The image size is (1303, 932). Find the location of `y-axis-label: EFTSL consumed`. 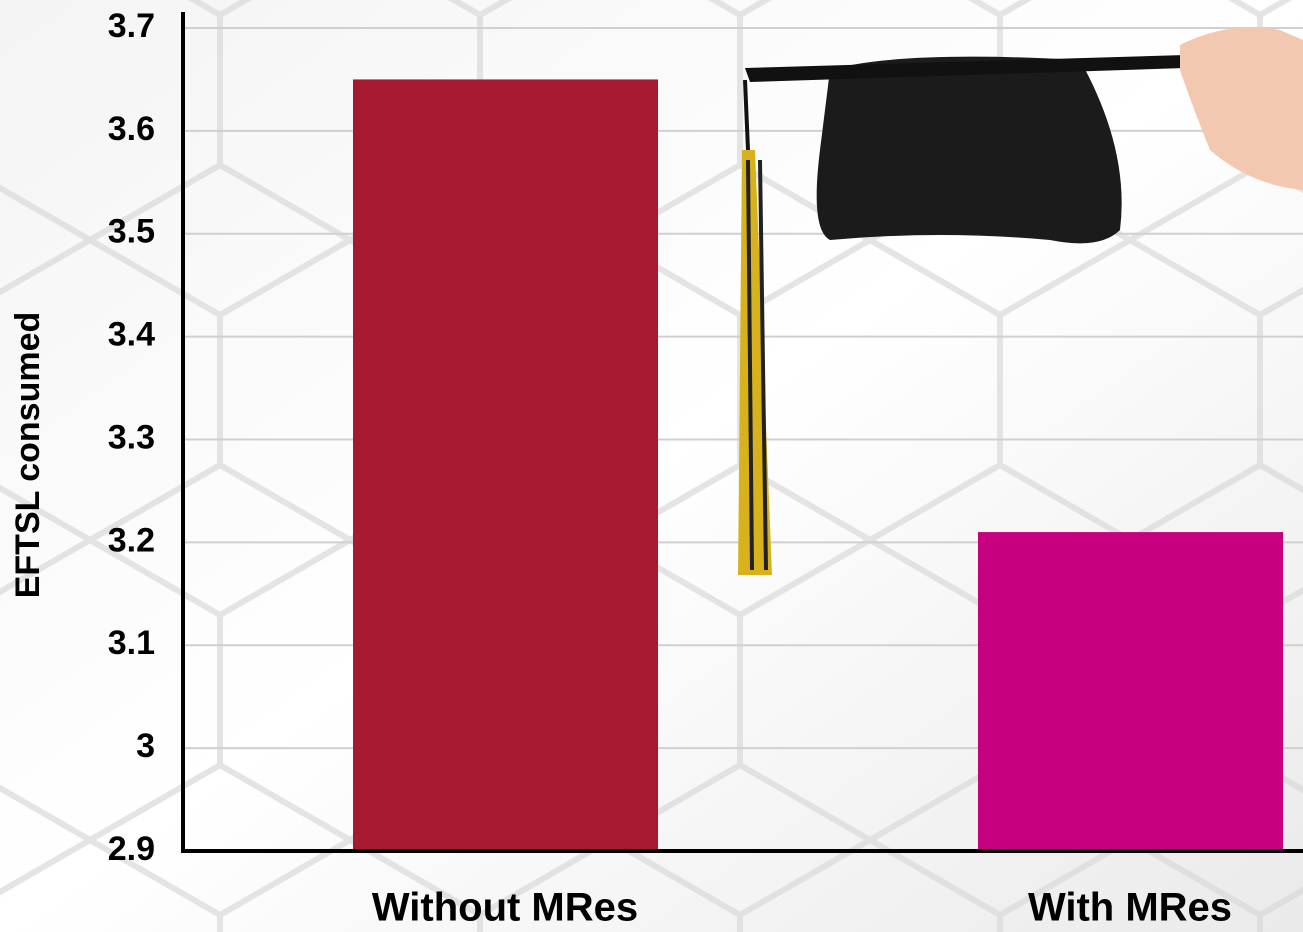

y-axis-label: EFTSL consumed is located at coordinates (28, 455).